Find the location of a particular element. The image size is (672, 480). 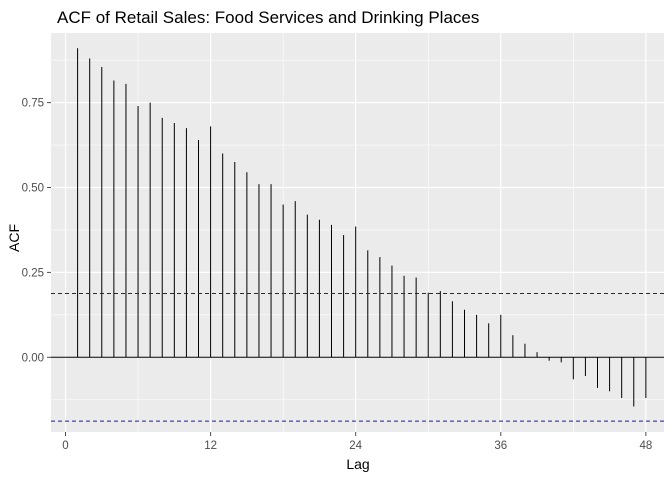

x-axis-ticks: 0 12 24 36 48 is located at coordinates (357, 442).